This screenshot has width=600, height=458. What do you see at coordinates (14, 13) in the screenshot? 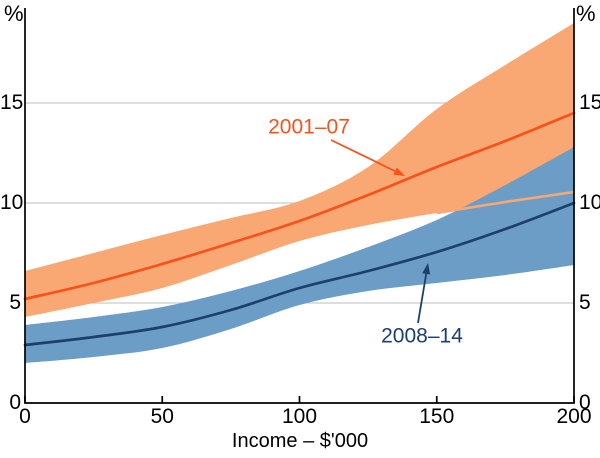
I see `y-axis-unit-left: %` at bounding box center [14, 13].